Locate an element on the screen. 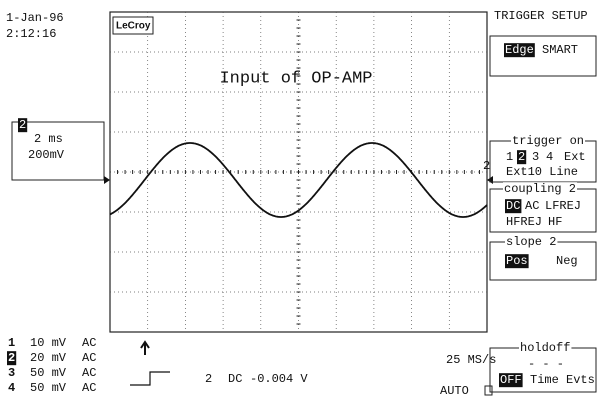 Image resolution: width=600 pixels, height=403 pixels. menu-option: HFREJ is located at coordinates (524, 222).